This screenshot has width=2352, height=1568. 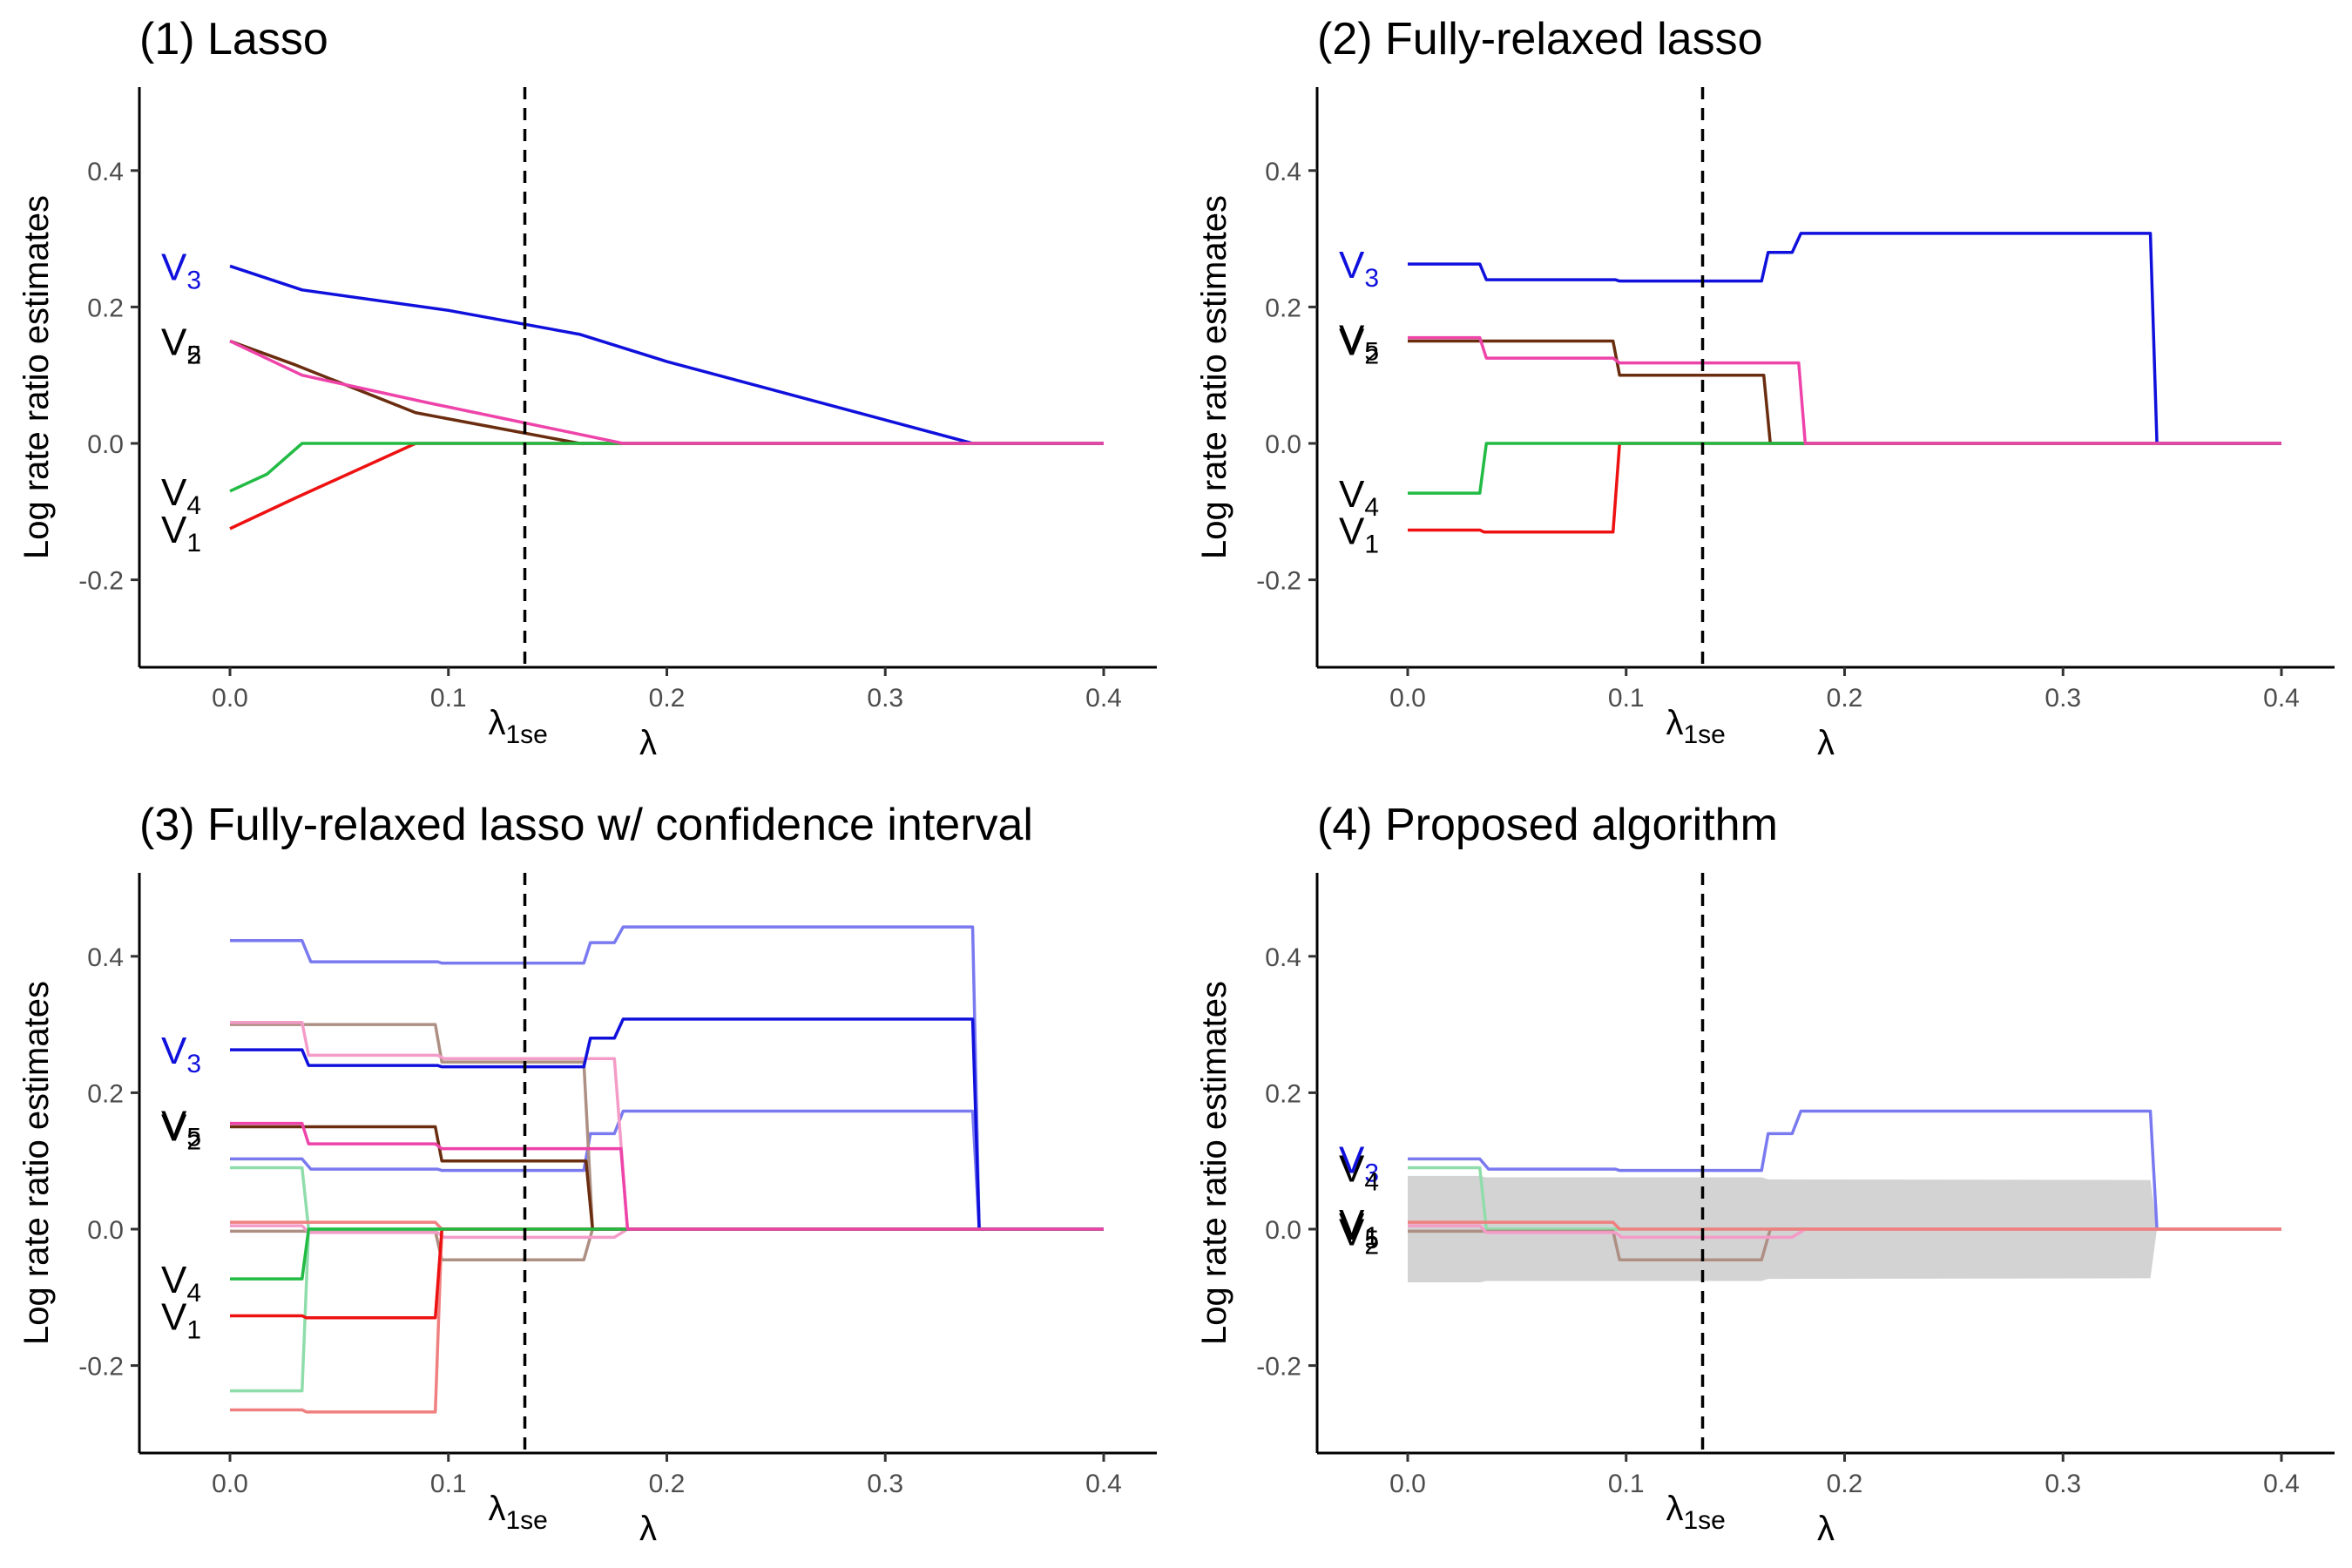 I want to click on variable-label-v1: V1, so click(x=181, y=533).